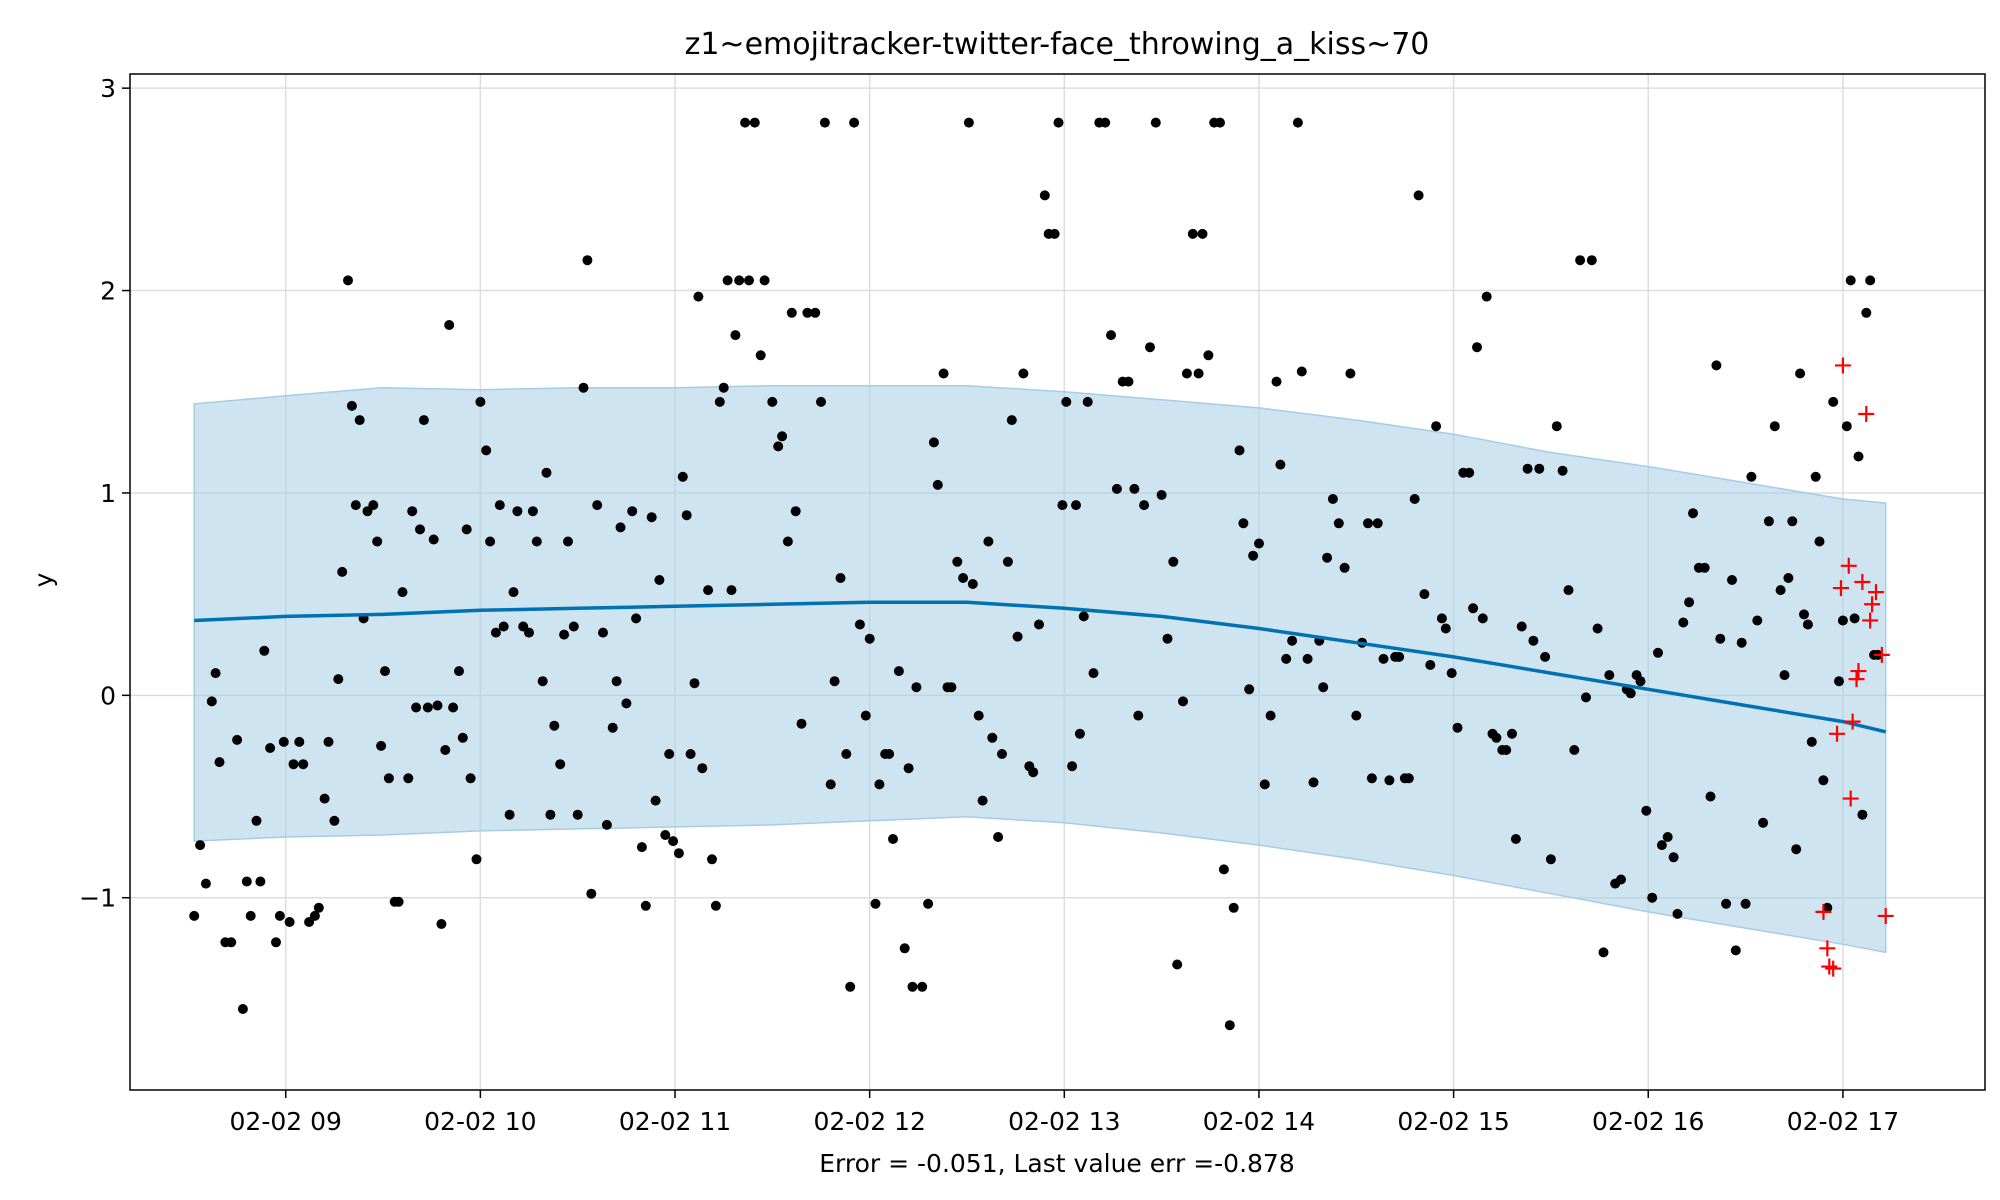 Image resolution: width=2000 pixels, height=1200 pixels. I want to click on x-axis-label: Error = -0.051, Last value err =-0.878, so click(1057, 1163).